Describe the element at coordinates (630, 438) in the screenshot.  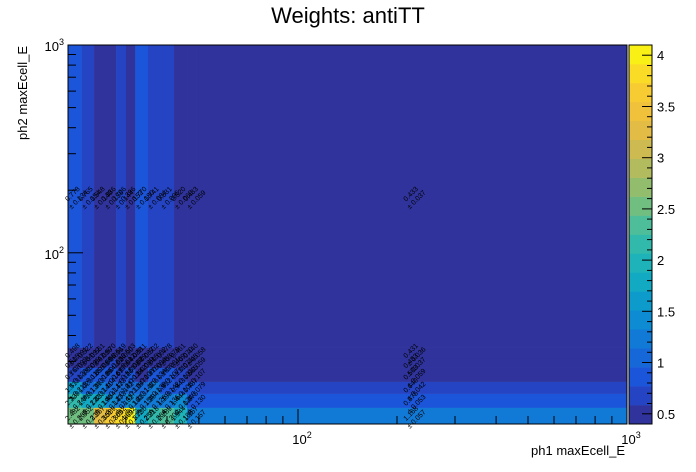
I see `x-tick-label: 10³` at that location.